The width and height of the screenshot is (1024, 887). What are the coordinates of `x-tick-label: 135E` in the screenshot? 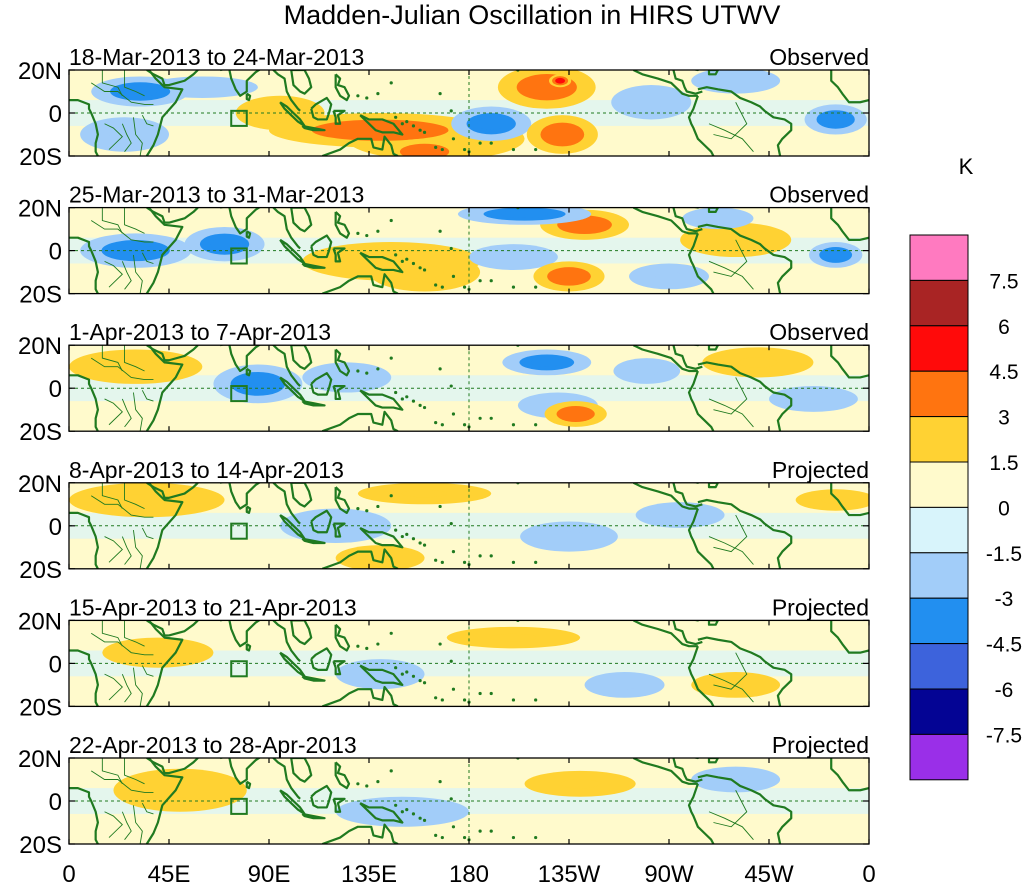 It's located at (369, 874).